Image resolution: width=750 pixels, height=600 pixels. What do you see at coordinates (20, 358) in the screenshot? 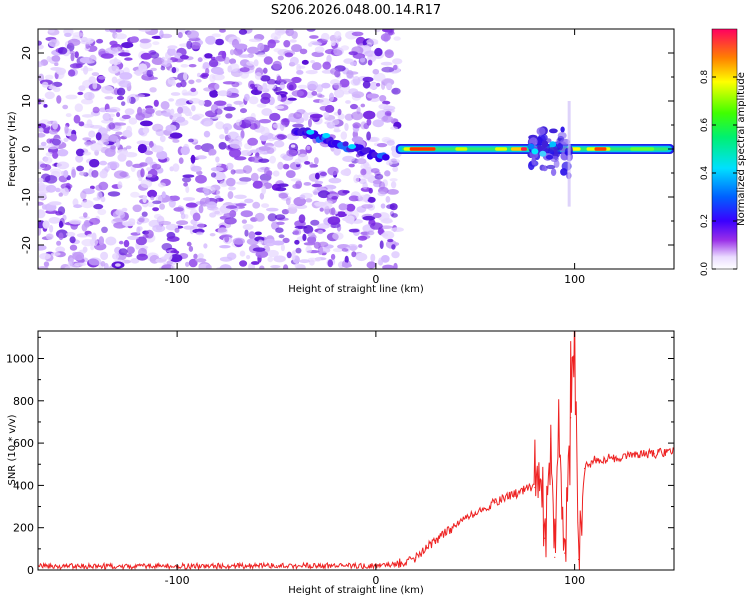
I see `snr-y-tick-label: 1000` at bounding box center [20, 358].